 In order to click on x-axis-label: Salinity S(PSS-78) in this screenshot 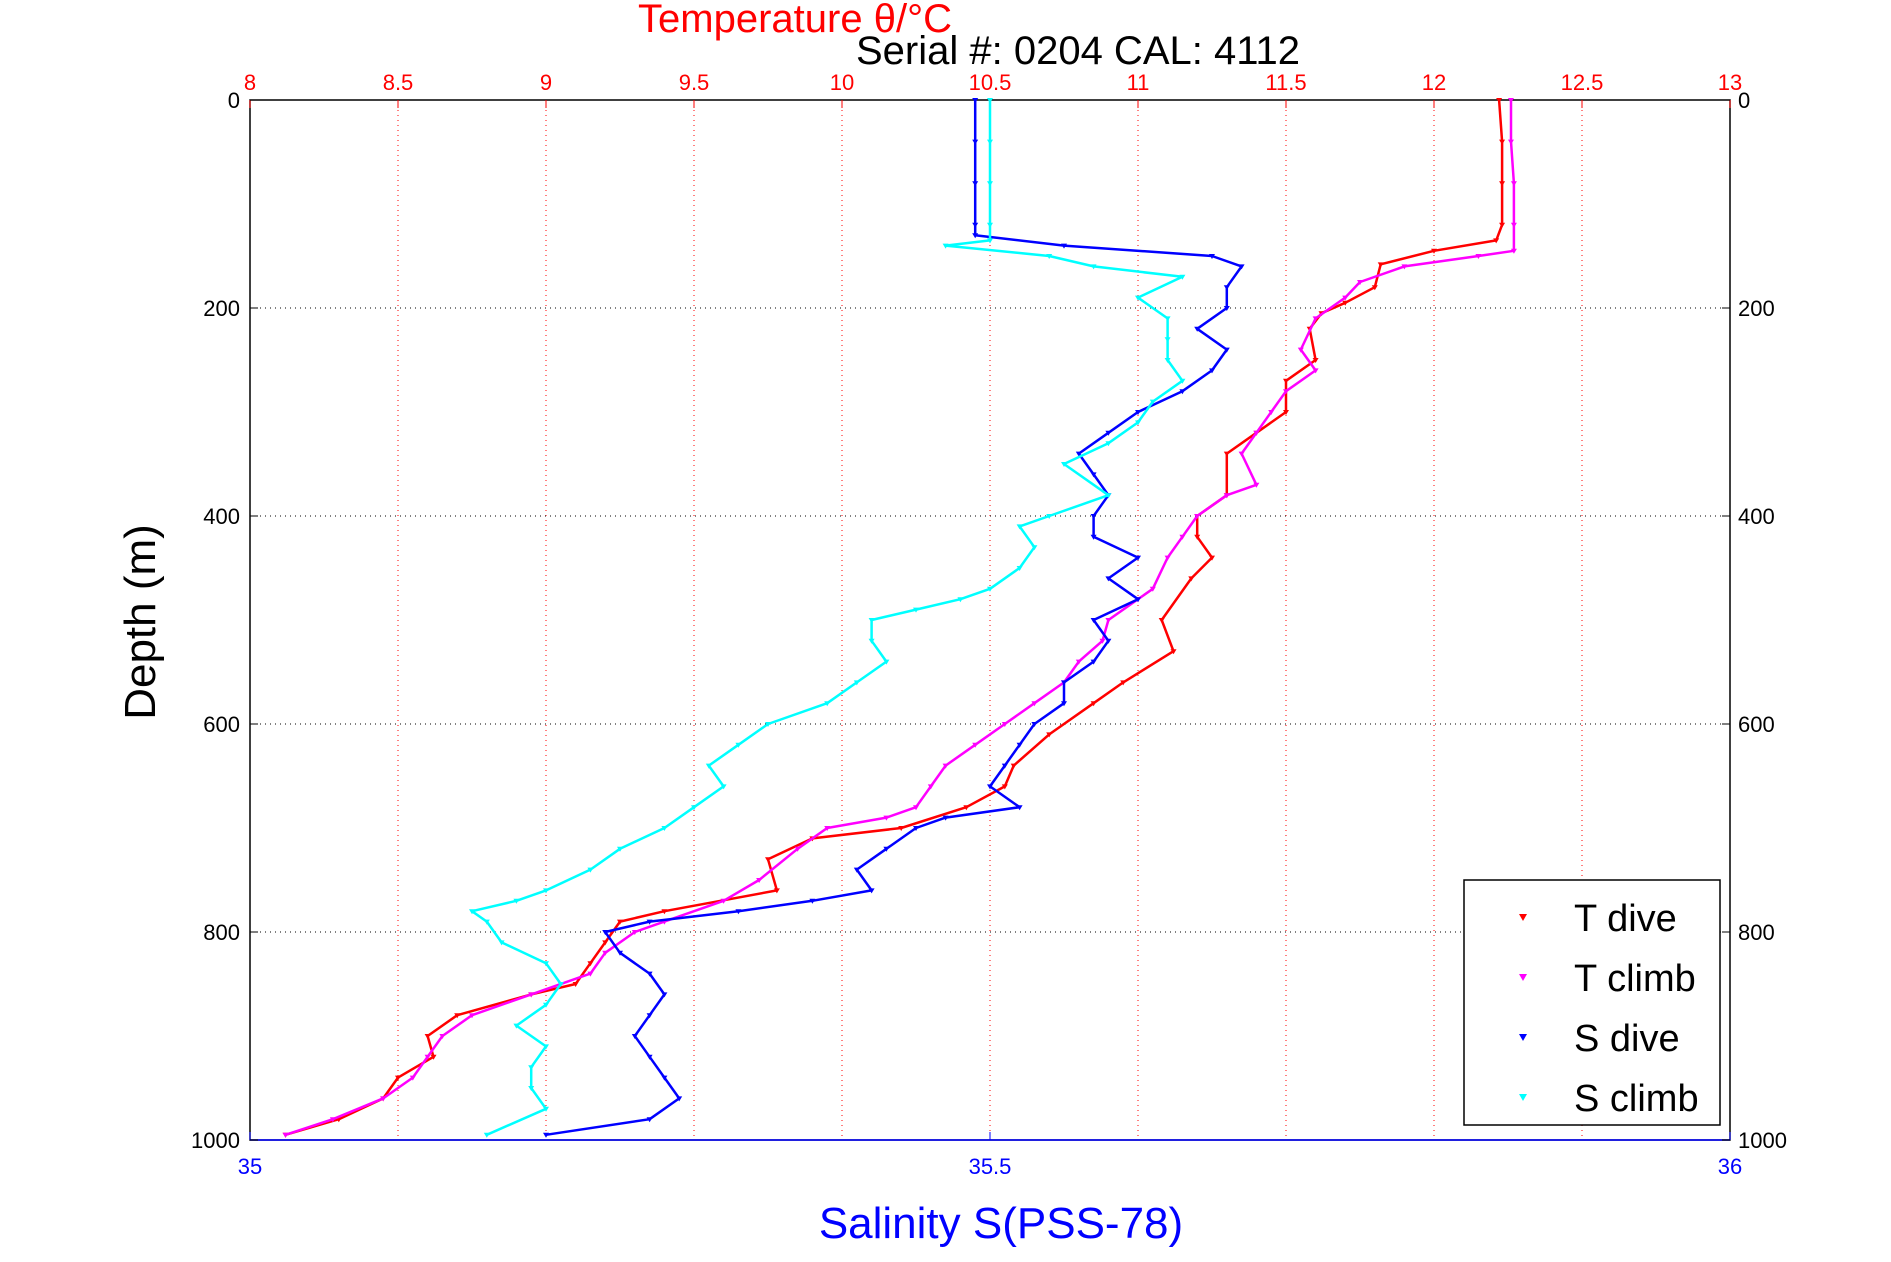, I will do `click(1001, 1223)`.